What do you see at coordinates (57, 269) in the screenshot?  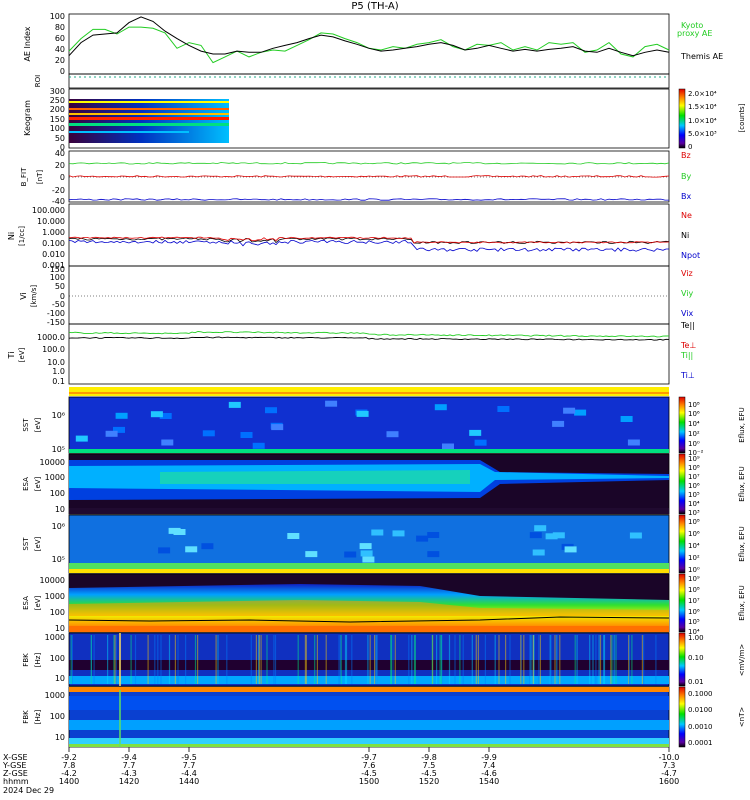 I see `velocity-ytick: 150` at bounding box center [57, 269].